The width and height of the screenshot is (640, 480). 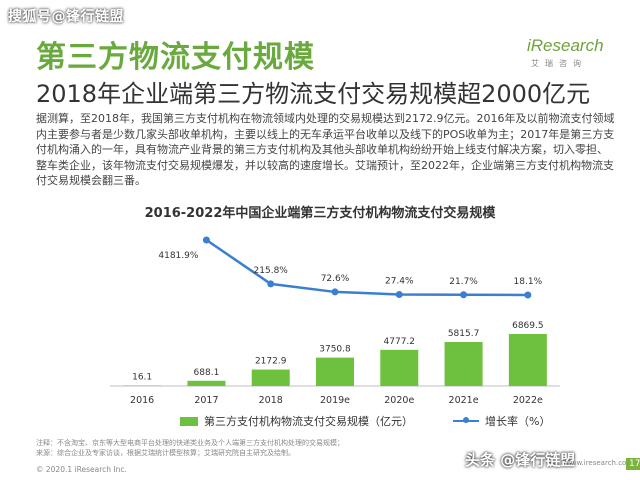 I want to click on iresearch-logo: iResearch 艾瑞咨询, so click(x=567, y=53).